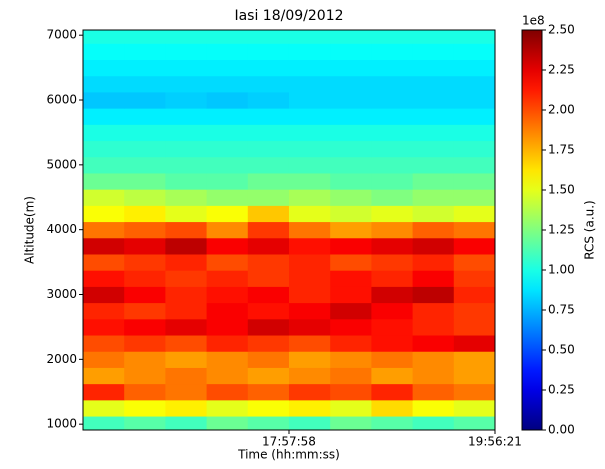 The width and height of the screenshot is (605, 469). I want to click on colorbar-tick-label: 2.00, so click(561, 110).